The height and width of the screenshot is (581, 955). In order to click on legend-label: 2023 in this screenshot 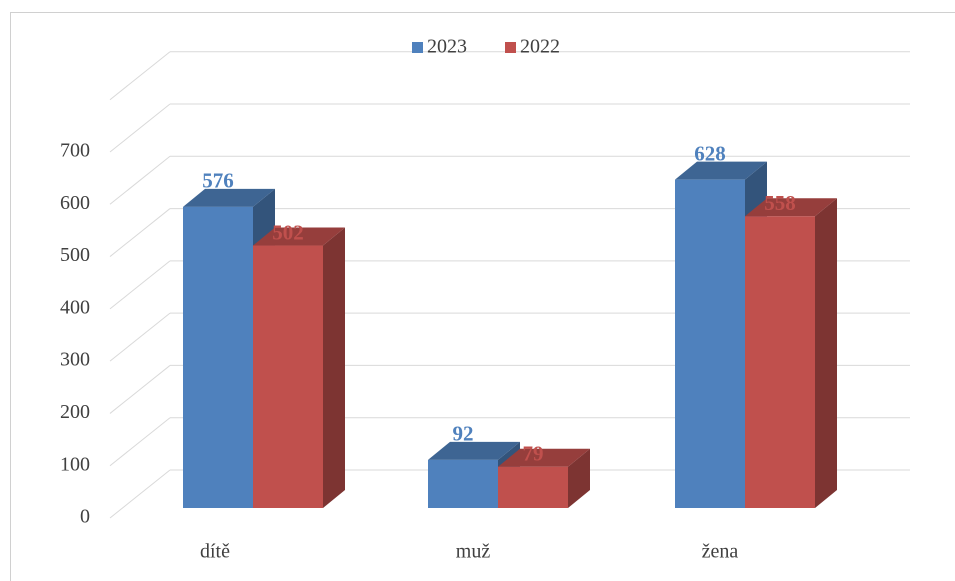, I will do `click(447, 47)`.